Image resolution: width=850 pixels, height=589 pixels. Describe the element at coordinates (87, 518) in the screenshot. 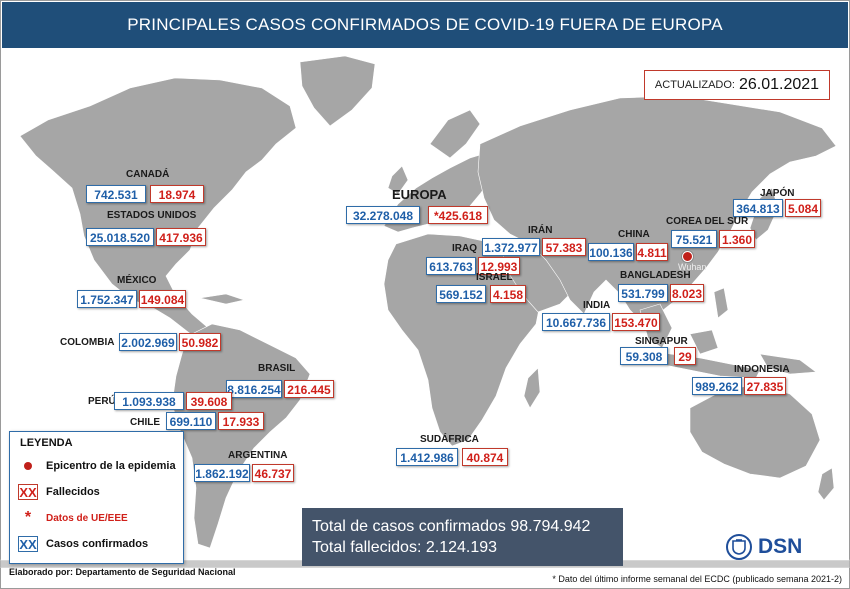

I see `legend-ue-label: Datos de UE/EEE` at that location.